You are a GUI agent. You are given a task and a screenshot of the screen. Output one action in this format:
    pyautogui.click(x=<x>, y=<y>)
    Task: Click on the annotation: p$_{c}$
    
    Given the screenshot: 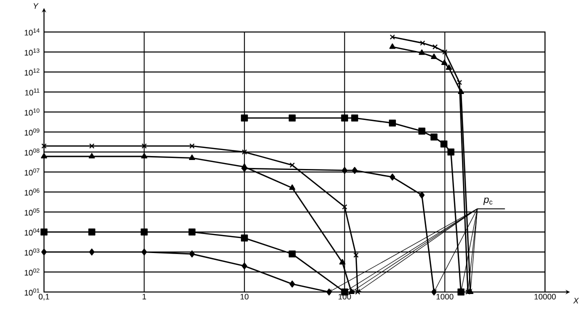 What is the action you would take?
    pyautogui.click(x=487, y=201)
    